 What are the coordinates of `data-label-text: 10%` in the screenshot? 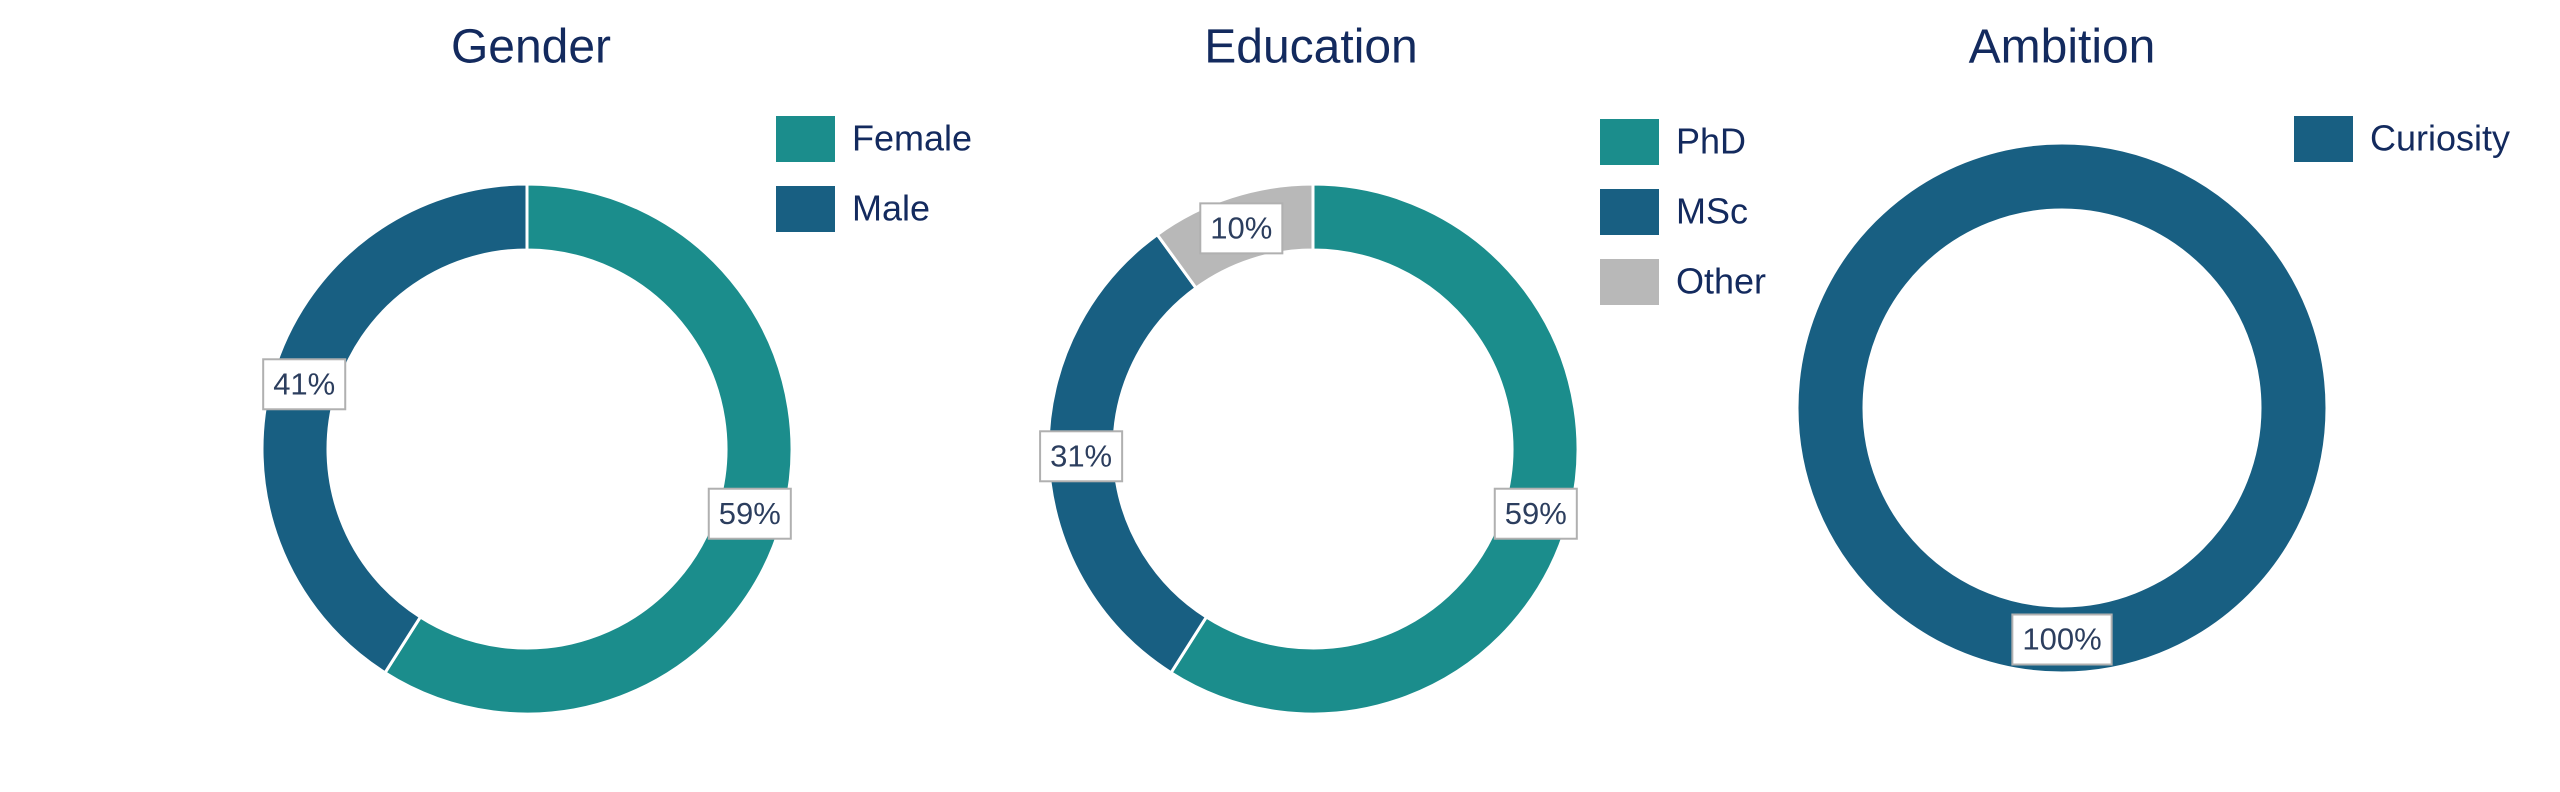 It's located at (1241, 228).